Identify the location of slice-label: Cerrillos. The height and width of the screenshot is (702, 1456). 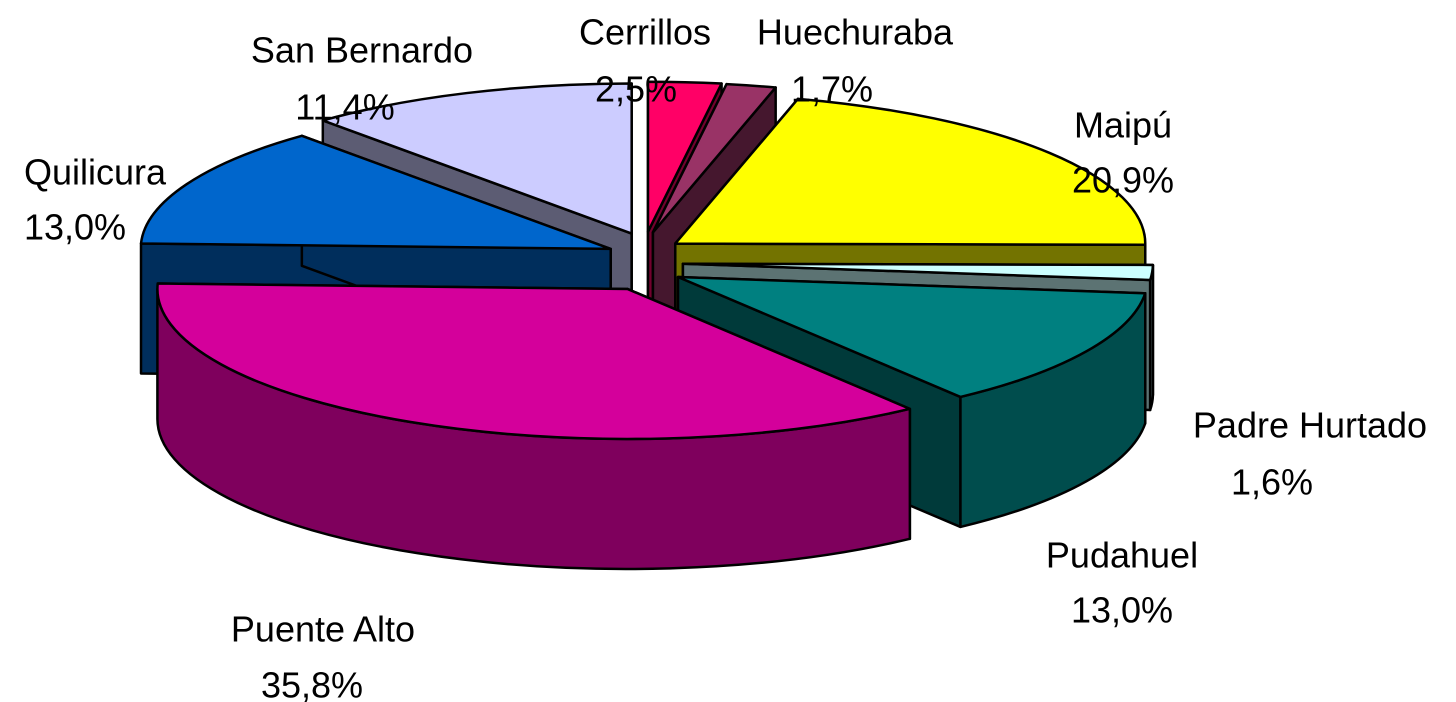
(645, 32).